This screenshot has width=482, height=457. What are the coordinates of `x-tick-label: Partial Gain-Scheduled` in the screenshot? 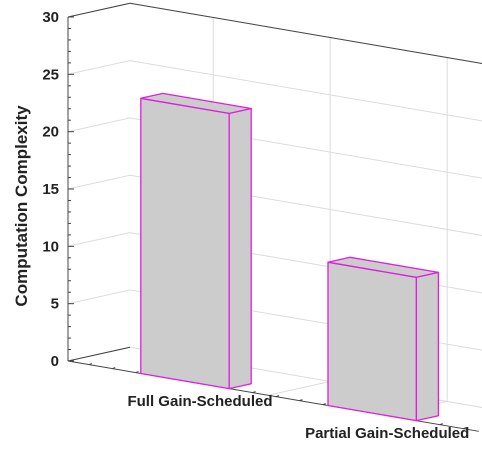 It's located at (387, 433).